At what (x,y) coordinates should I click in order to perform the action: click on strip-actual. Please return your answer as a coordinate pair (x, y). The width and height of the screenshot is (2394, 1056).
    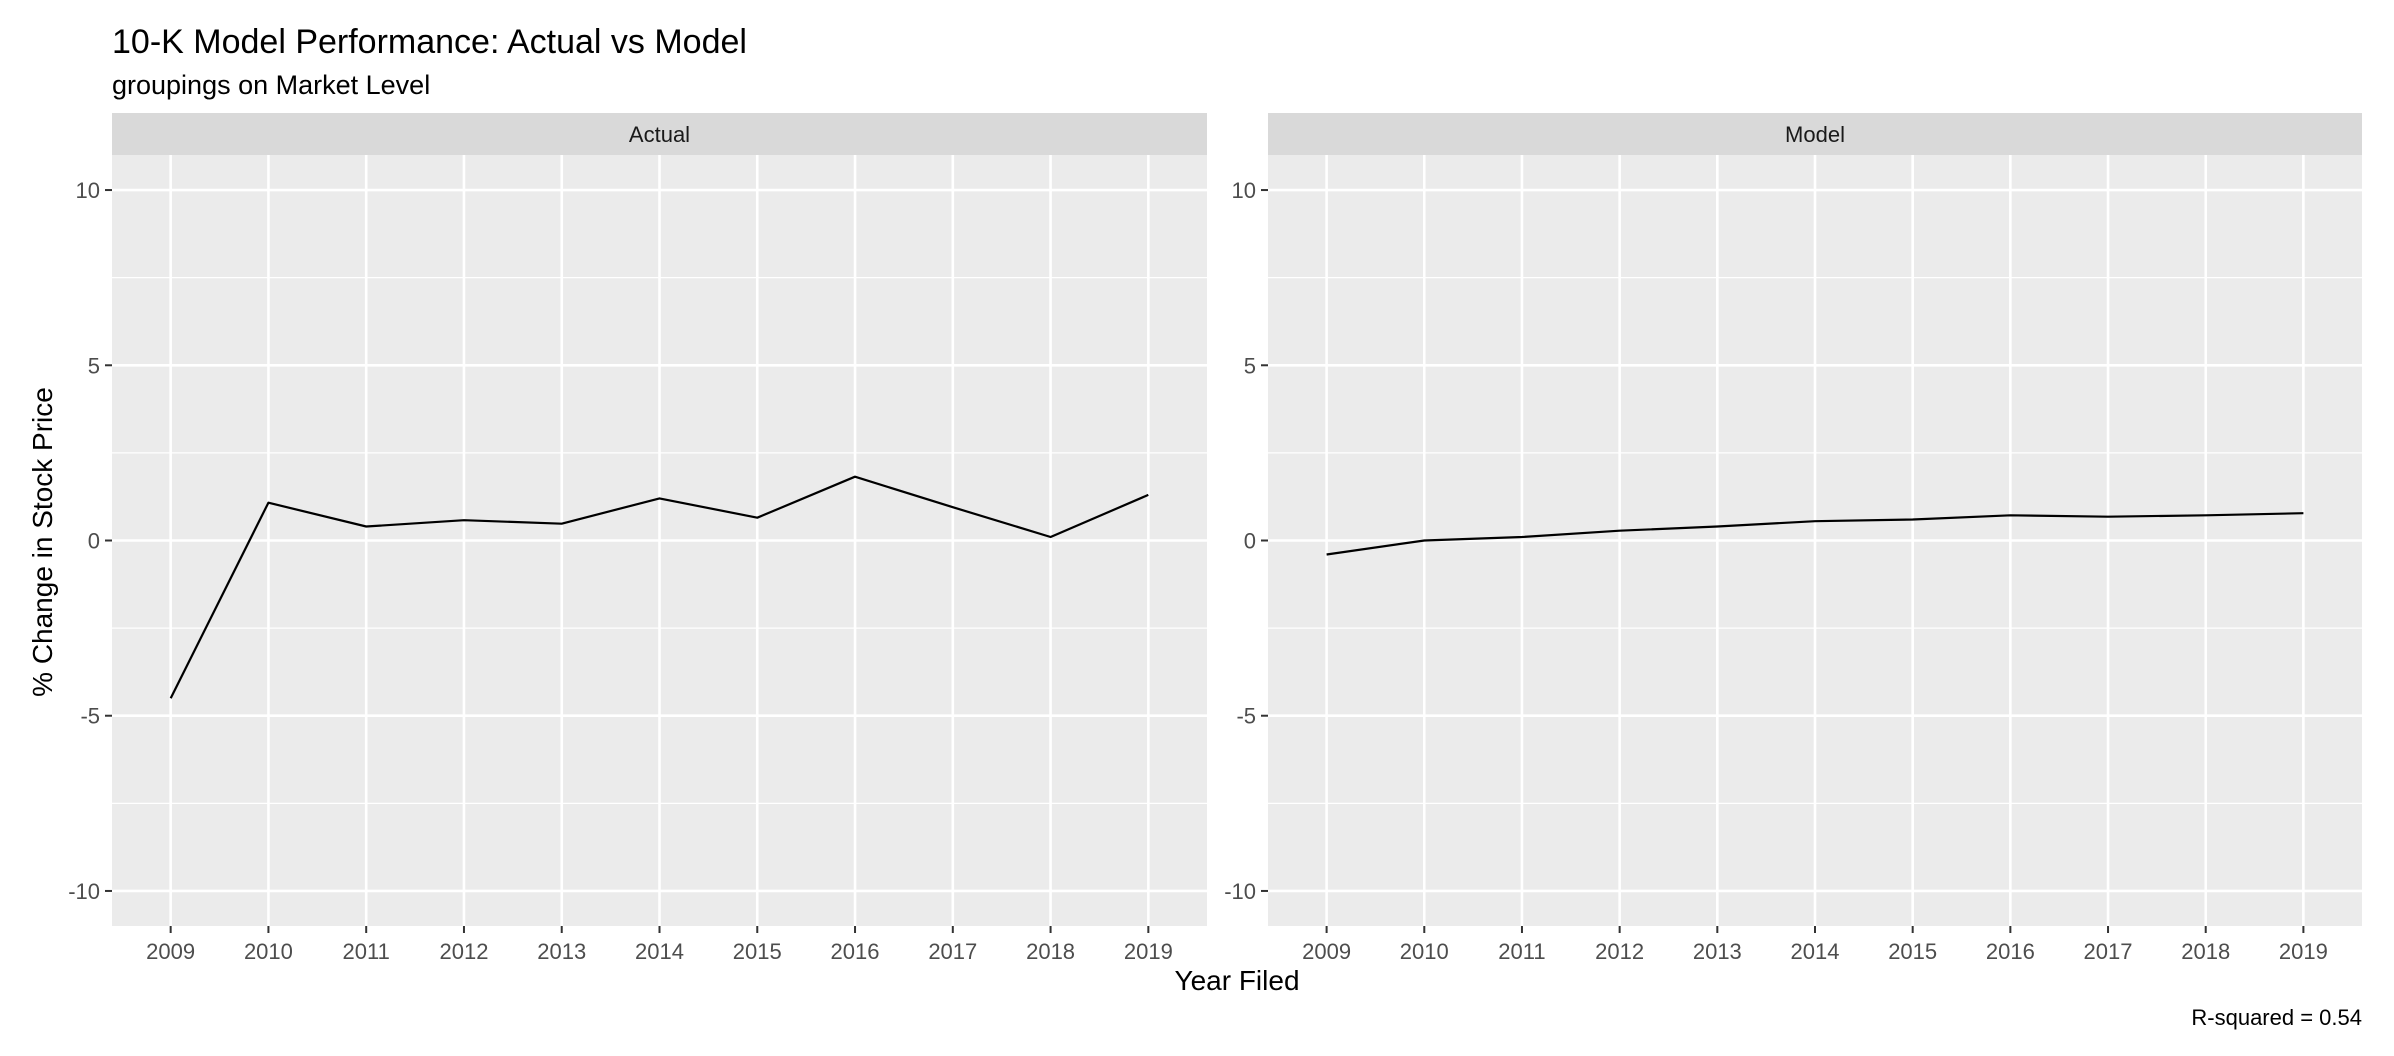
    Looking at the image, I should click on (659, 134).